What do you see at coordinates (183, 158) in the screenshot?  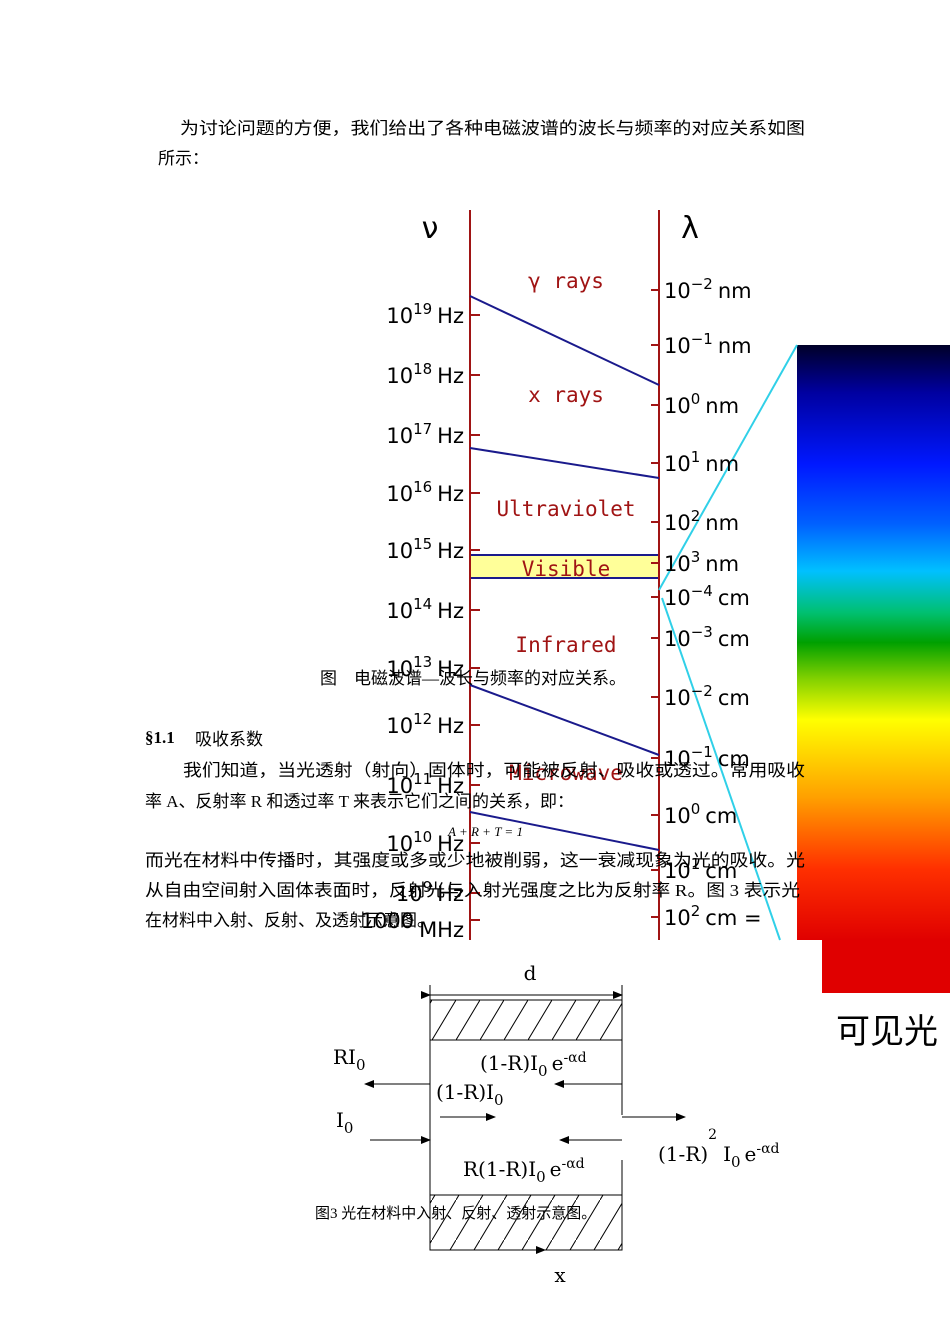 I see `paragraph-line: 所示：` at bounding box center [183, 158].